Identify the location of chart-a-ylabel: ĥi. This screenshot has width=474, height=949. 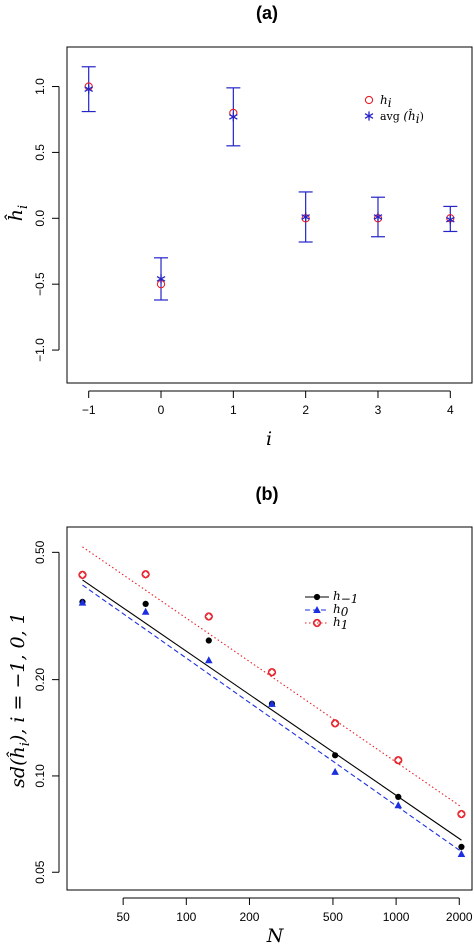
(17, 213).